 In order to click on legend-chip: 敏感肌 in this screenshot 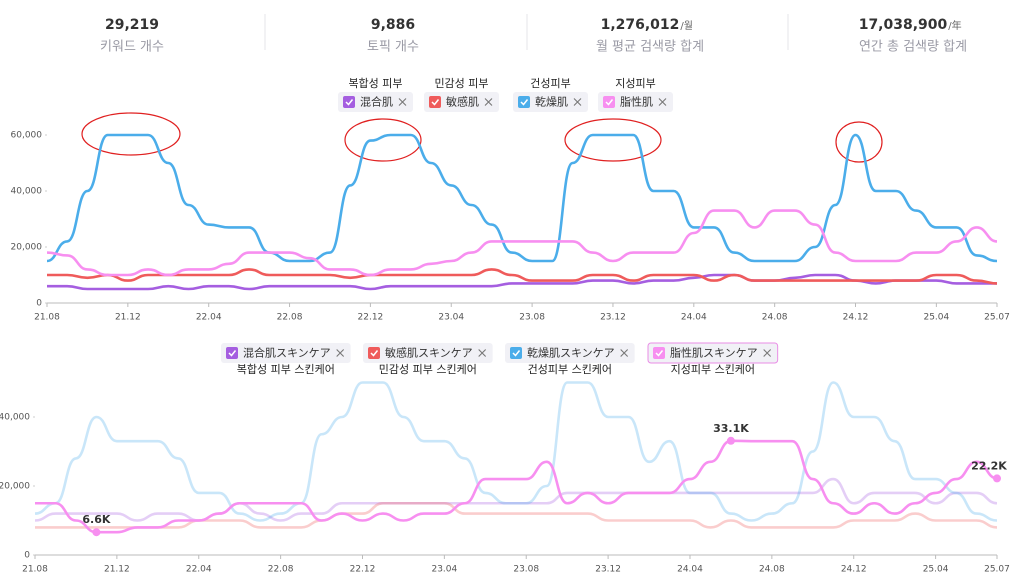, I will do `click(461, 102)`.